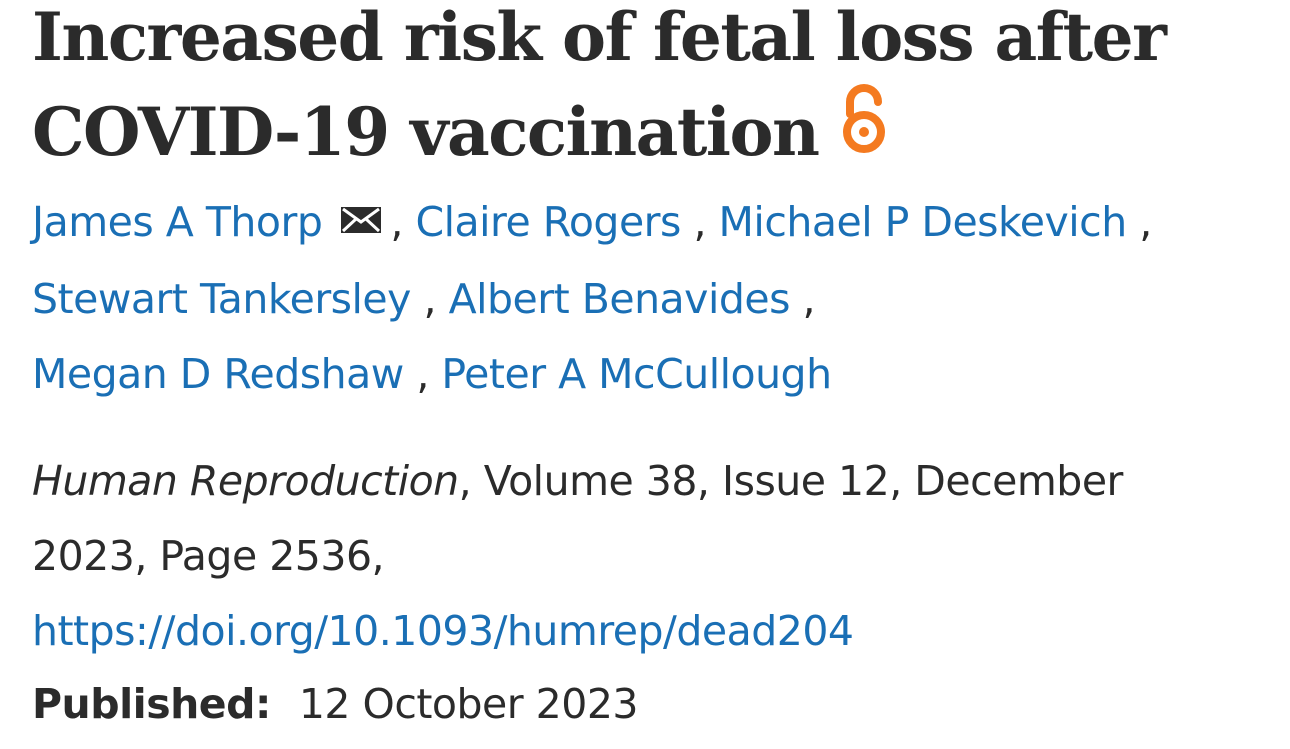  I want to click on email-icon, so click(361, 220).